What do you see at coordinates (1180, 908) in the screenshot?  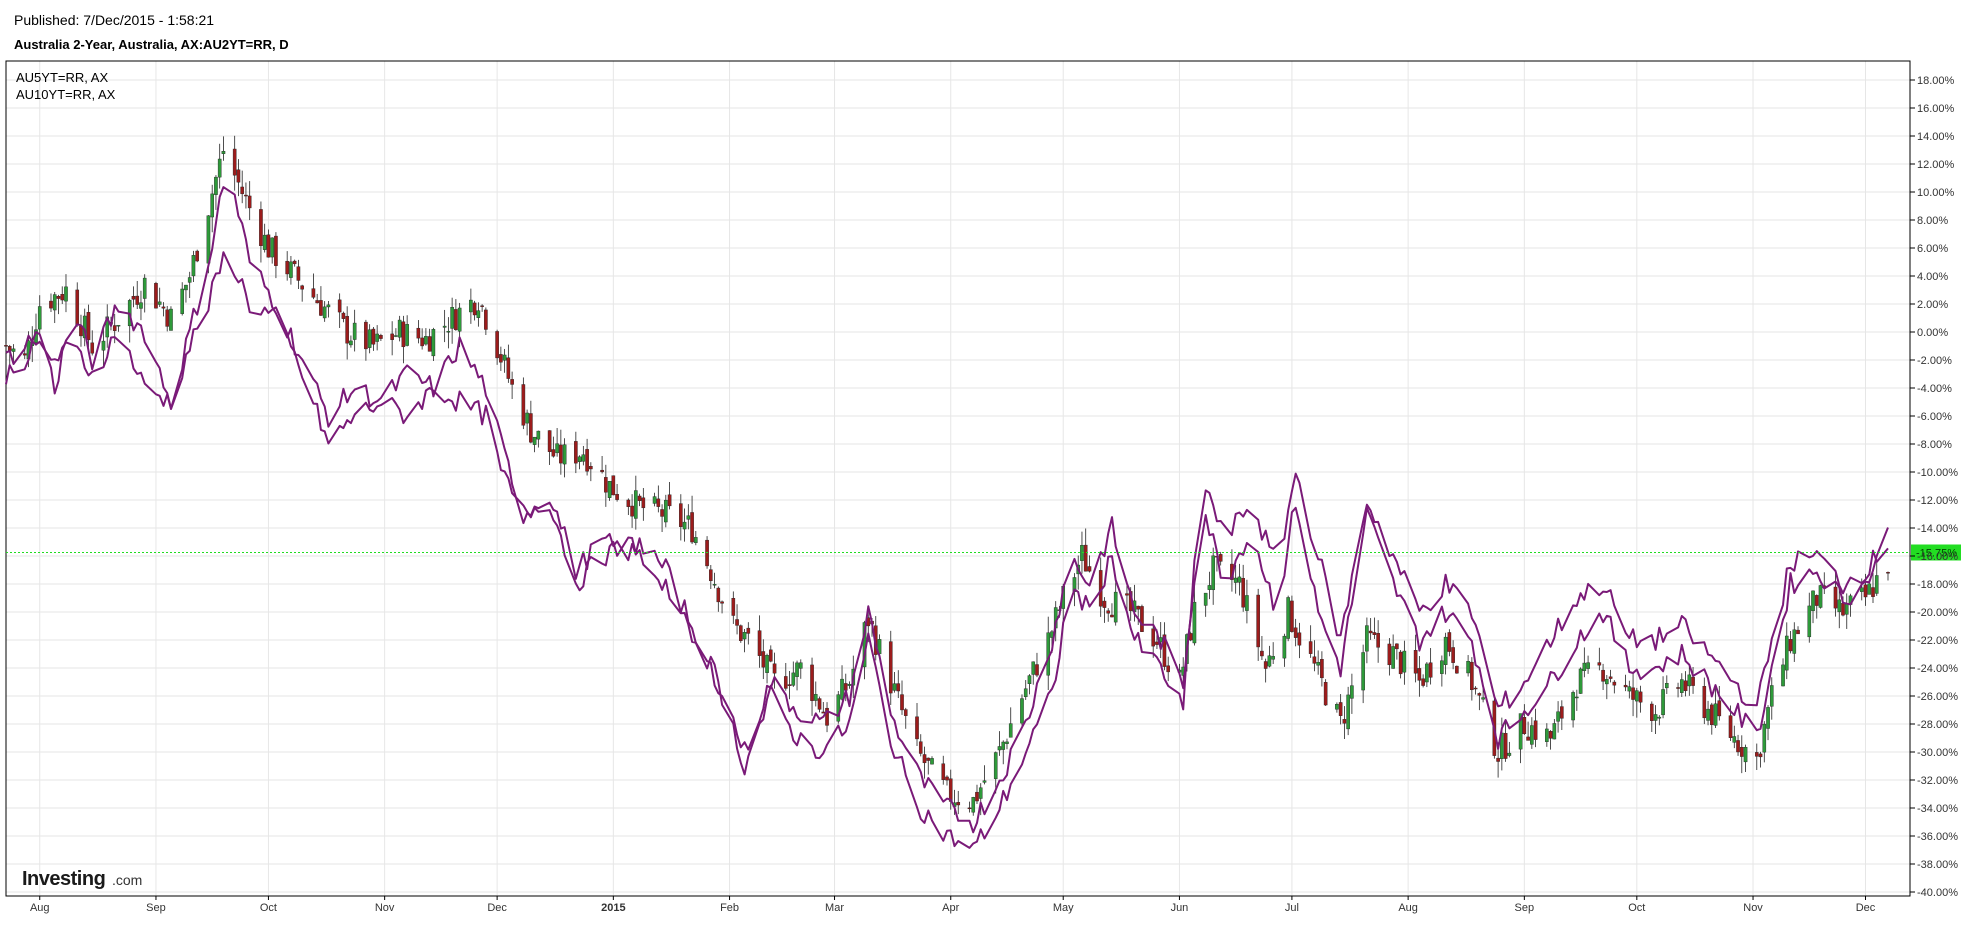 I see `x-tick-label: Jun` at bounding box center [1180, 908].